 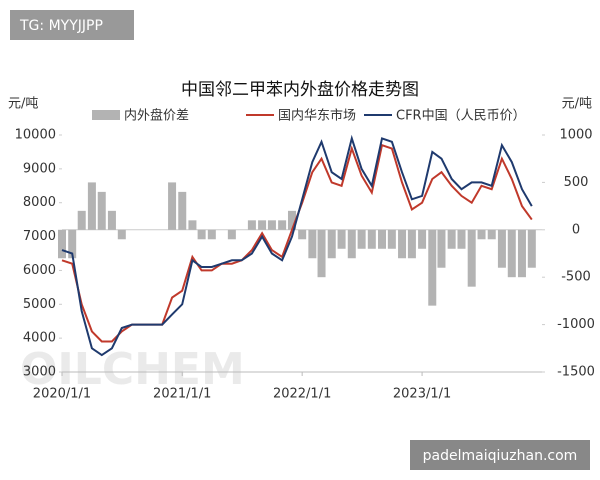 What do you see at coordinates (106, 115) in the screenshot?
I see `legend-swatch` at bounding box center [106, 115].